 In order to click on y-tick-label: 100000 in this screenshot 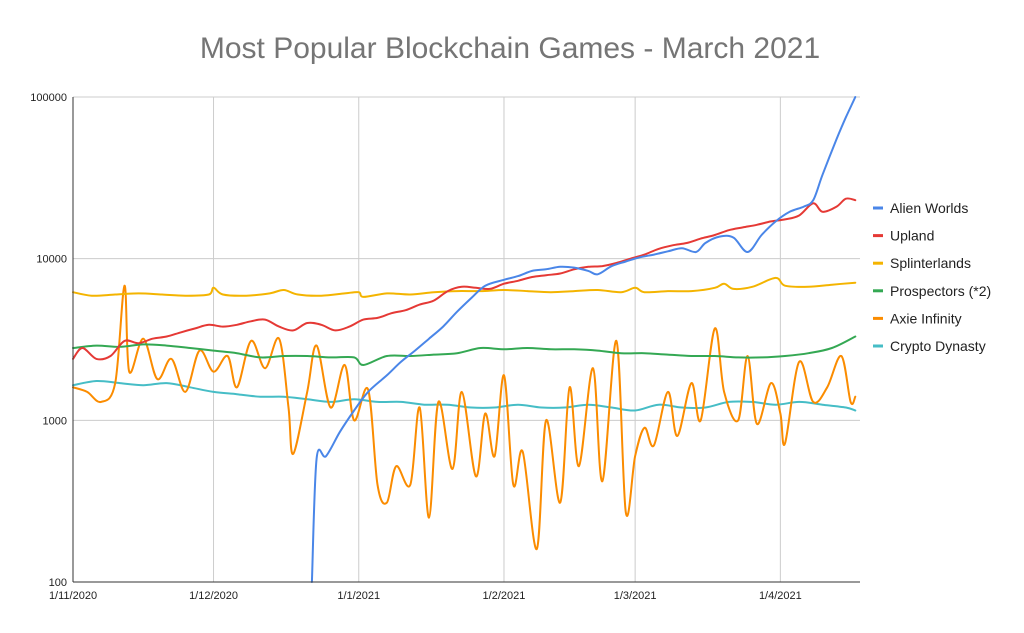, I will do `click(48, 98)`.